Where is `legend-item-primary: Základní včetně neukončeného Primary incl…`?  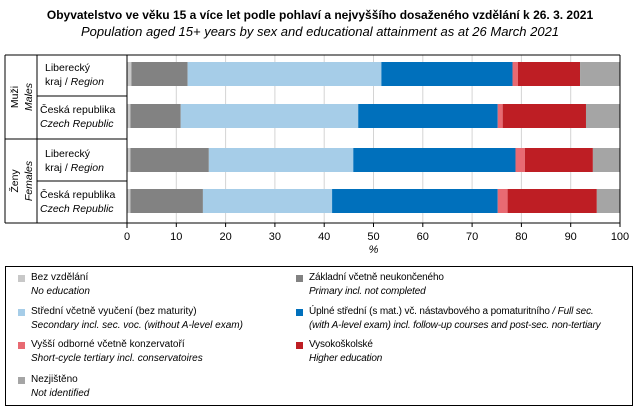
legend-item-primary: Základní včetně neukončeného Primary incl… is located at coordinates (370, 285).